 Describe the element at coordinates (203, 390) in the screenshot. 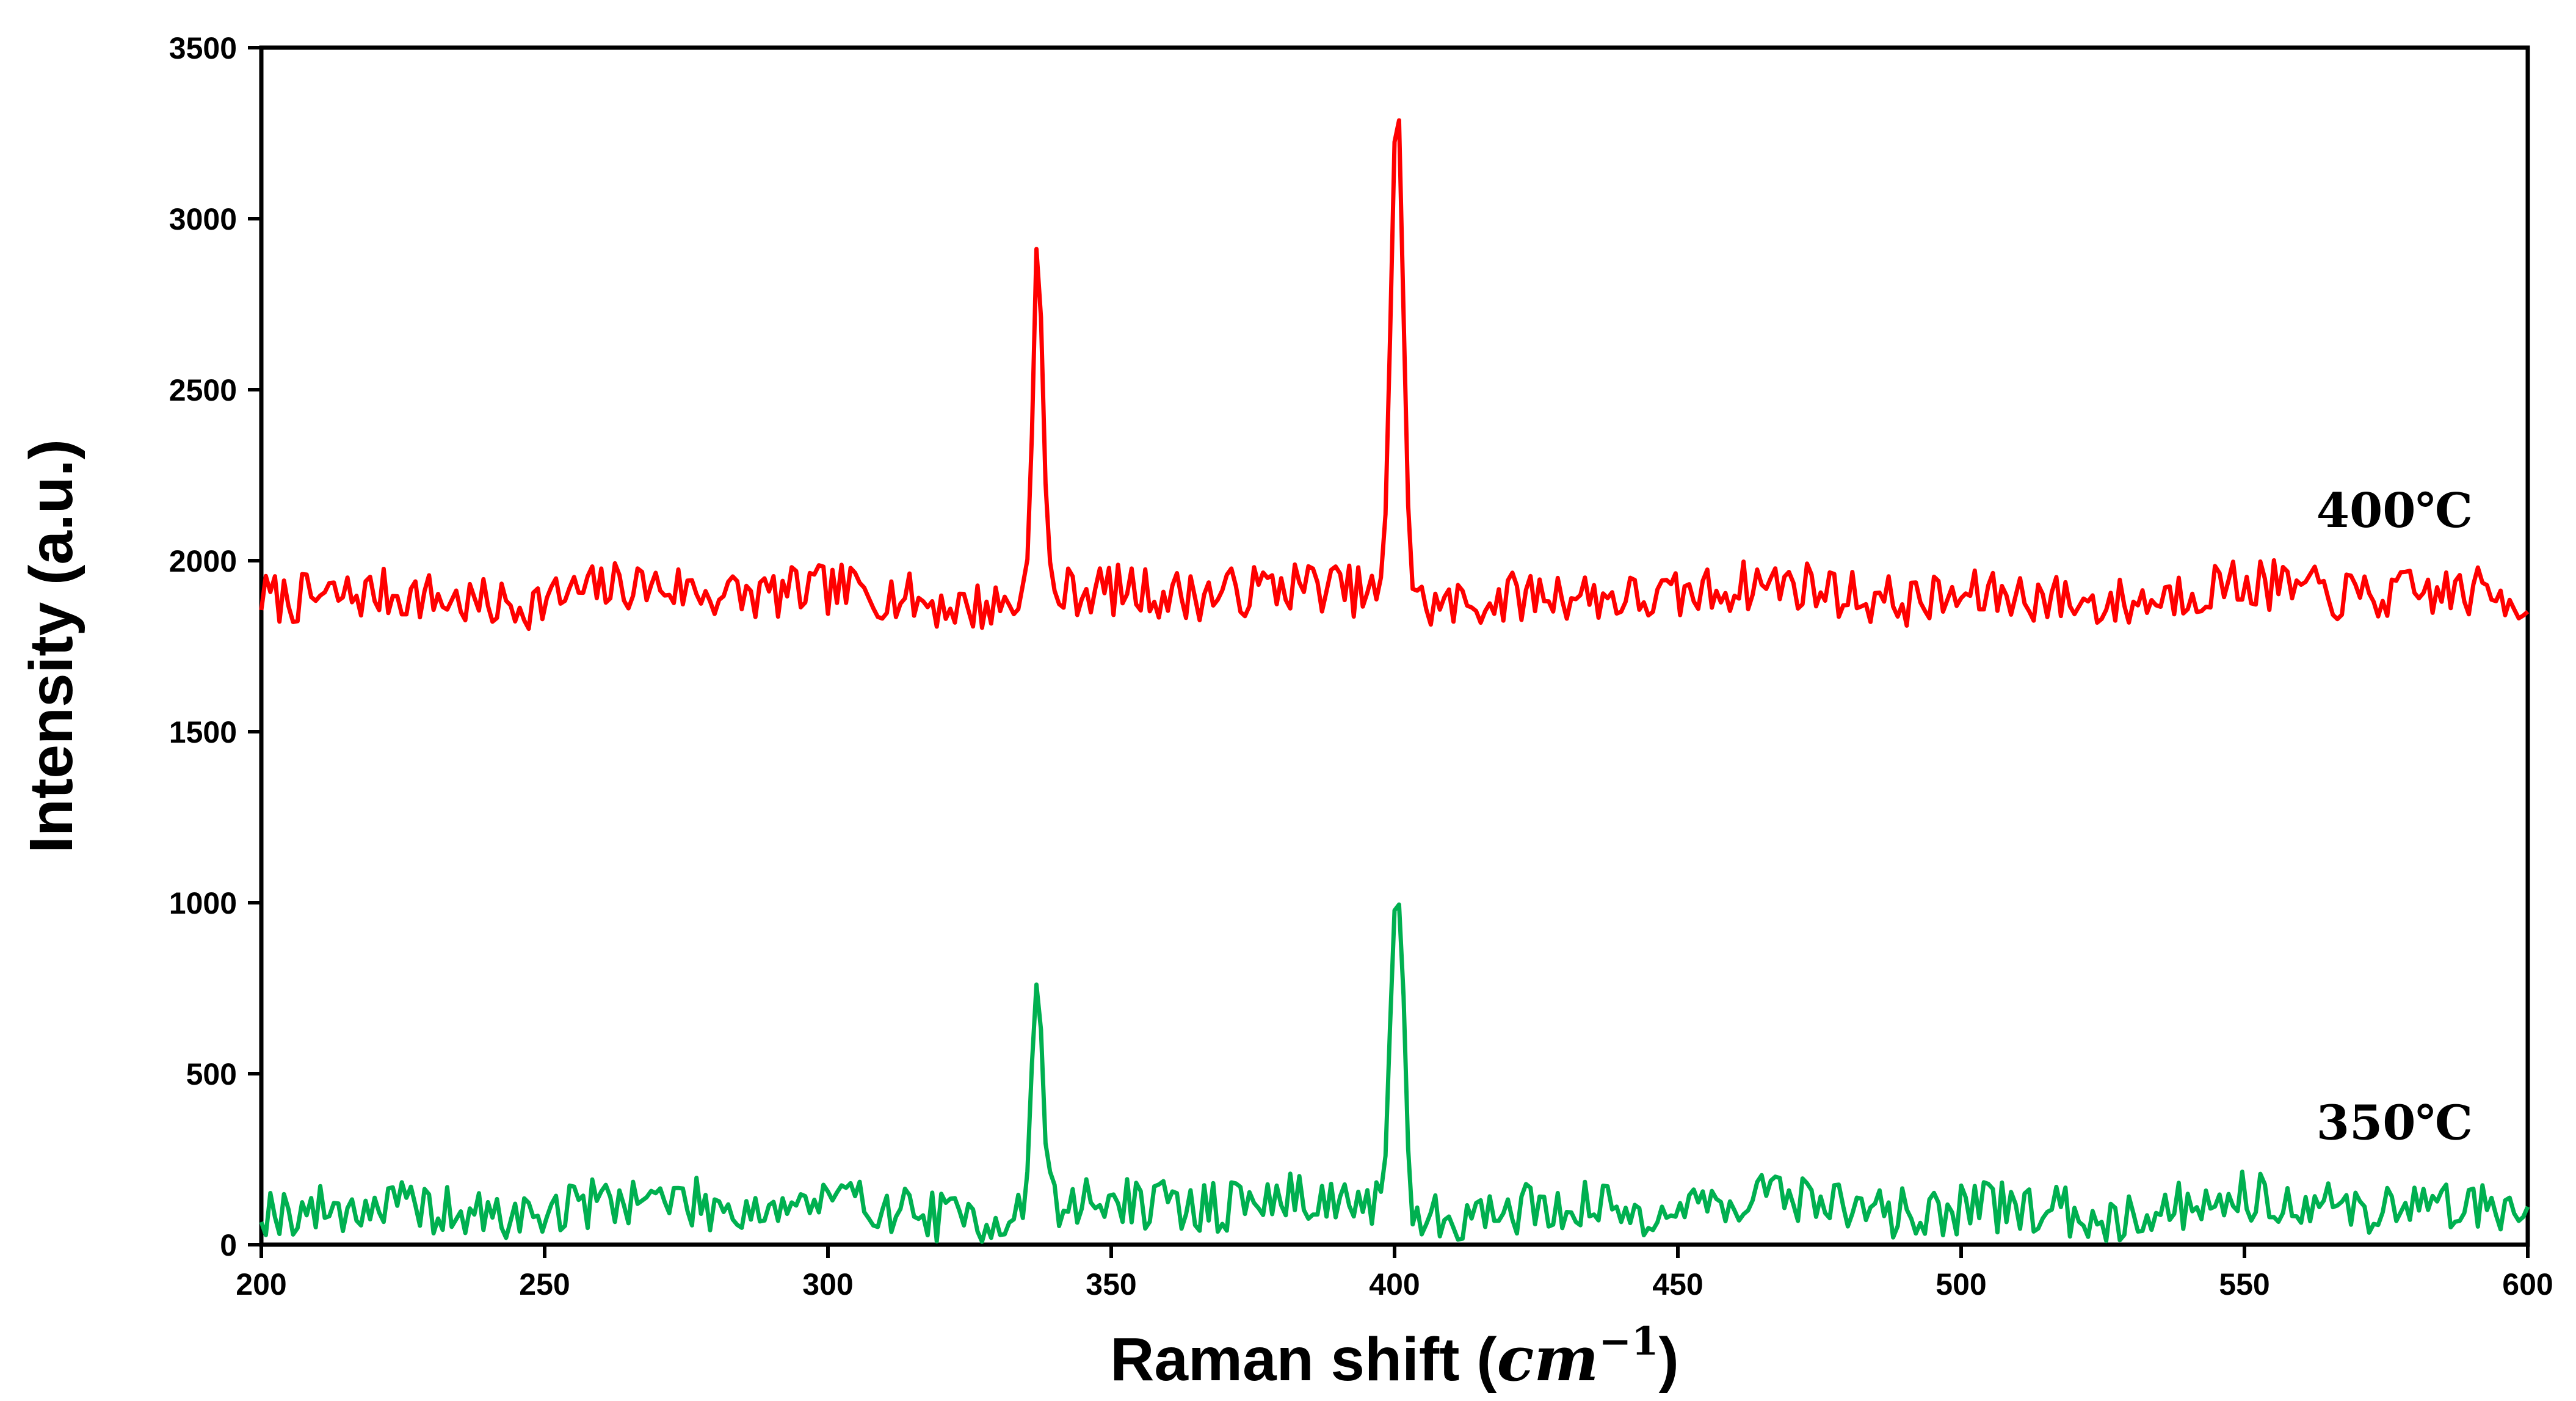

I see `y-tick-label: 2500` at that location.